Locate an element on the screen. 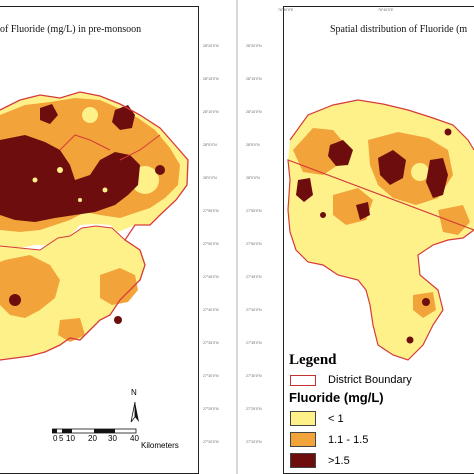 This screenshot has height=474, width=474. panel-divider is located at coordinates (237, 237).